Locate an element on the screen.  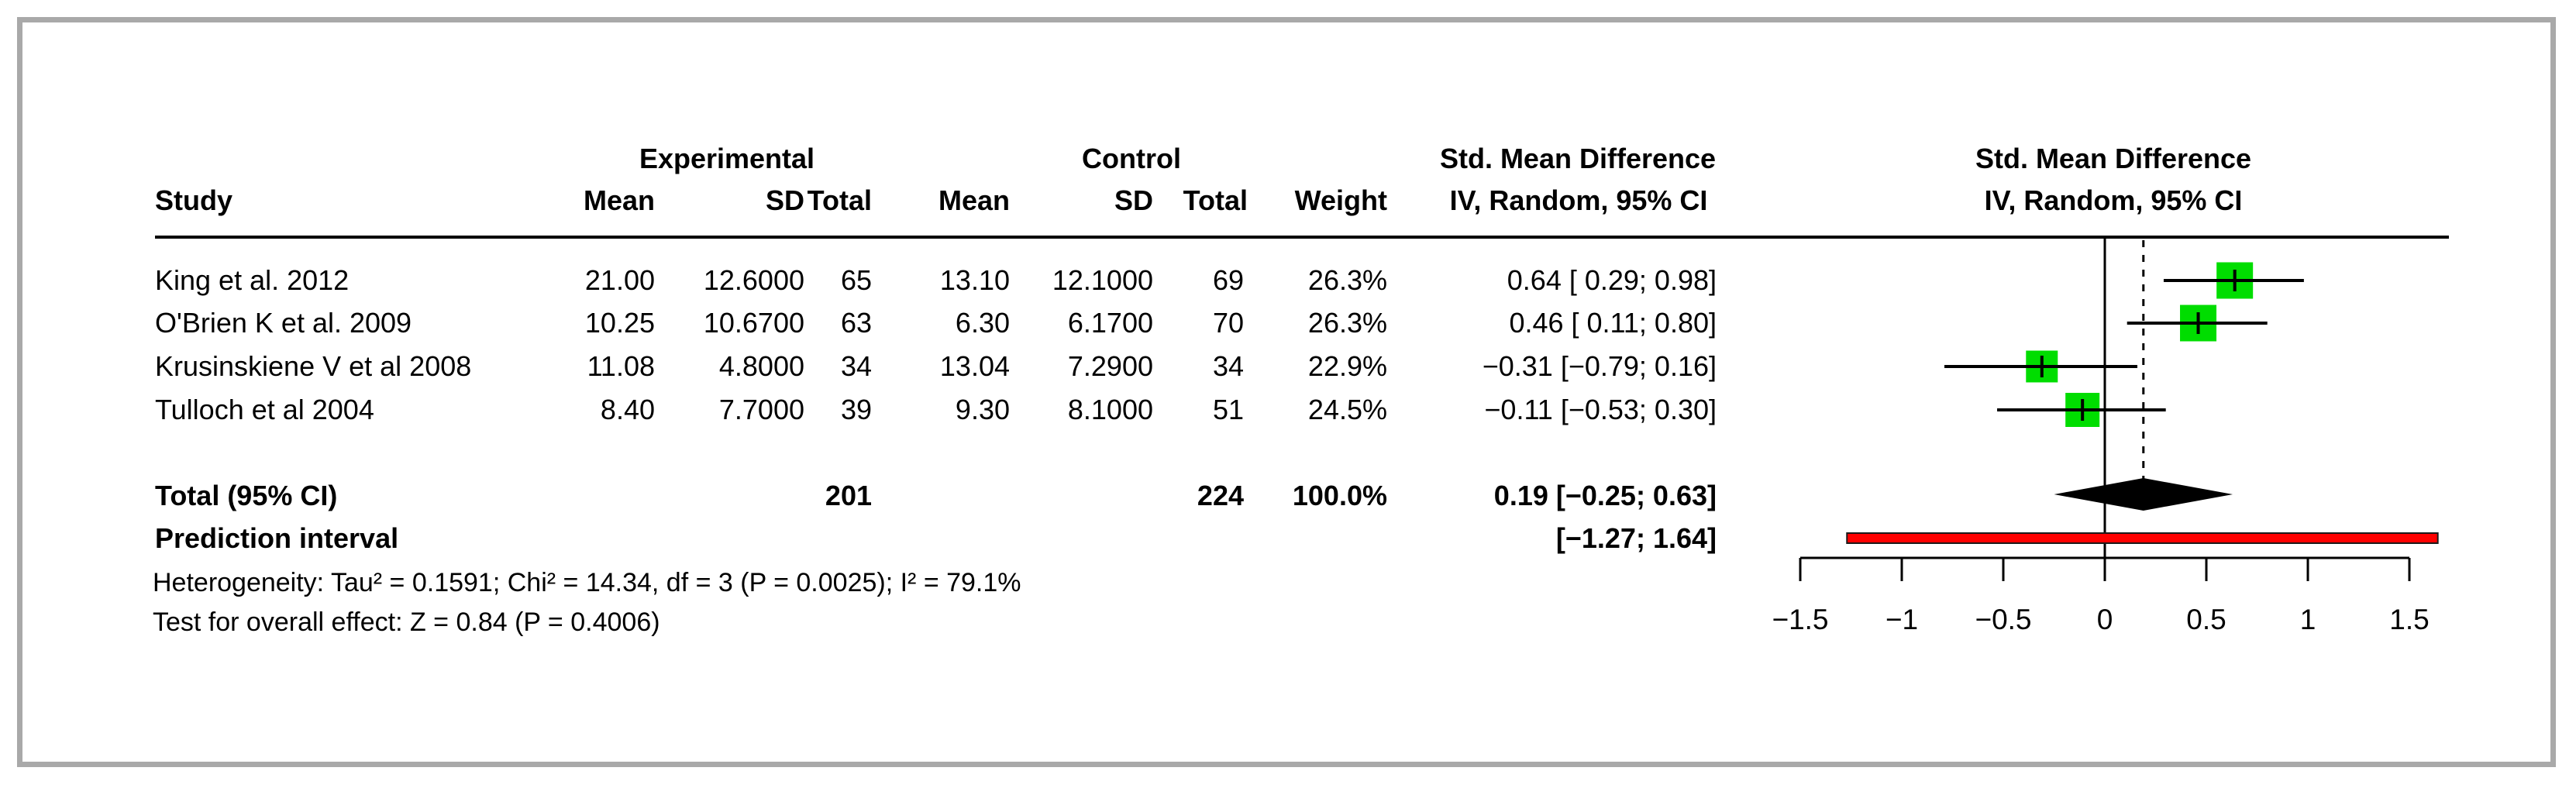
smd-ci-text: −0.11 [−0.53; 0.30] is located at coordinates (1600, 409).